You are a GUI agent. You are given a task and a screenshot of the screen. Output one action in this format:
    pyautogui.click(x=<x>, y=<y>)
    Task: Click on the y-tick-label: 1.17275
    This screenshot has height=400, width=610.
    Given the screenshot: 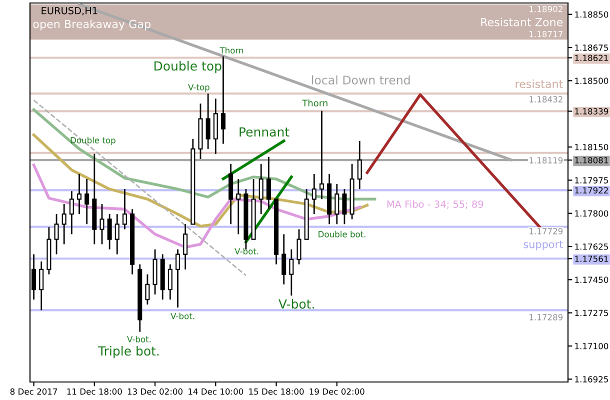 What is the action you would take?
    pyautogui.click(x=591, y=313)
    